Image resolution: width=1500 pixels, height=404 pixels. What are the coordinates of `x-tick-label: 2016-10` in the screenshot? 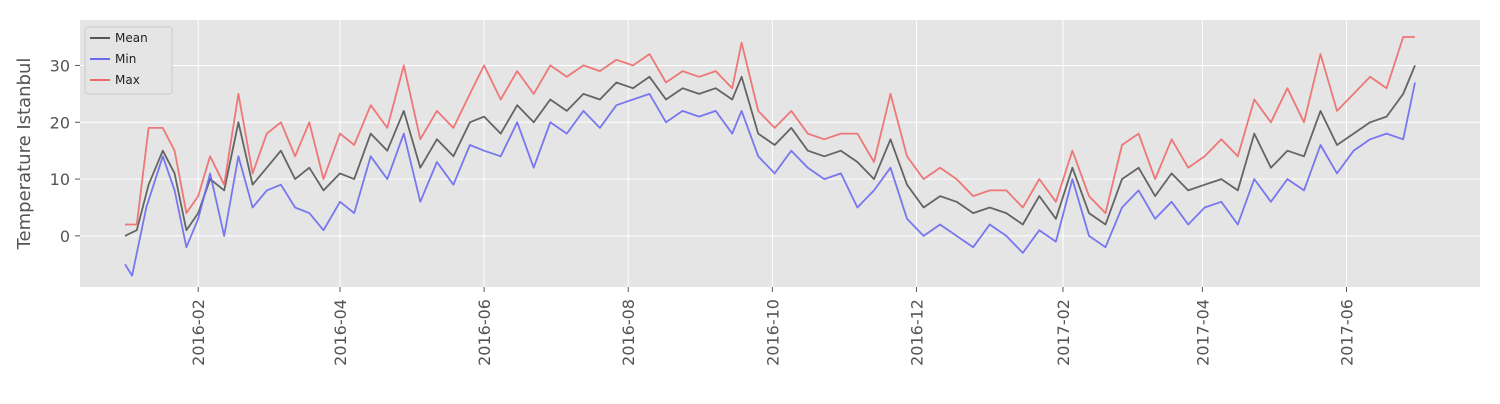 It's located at (772, 332).